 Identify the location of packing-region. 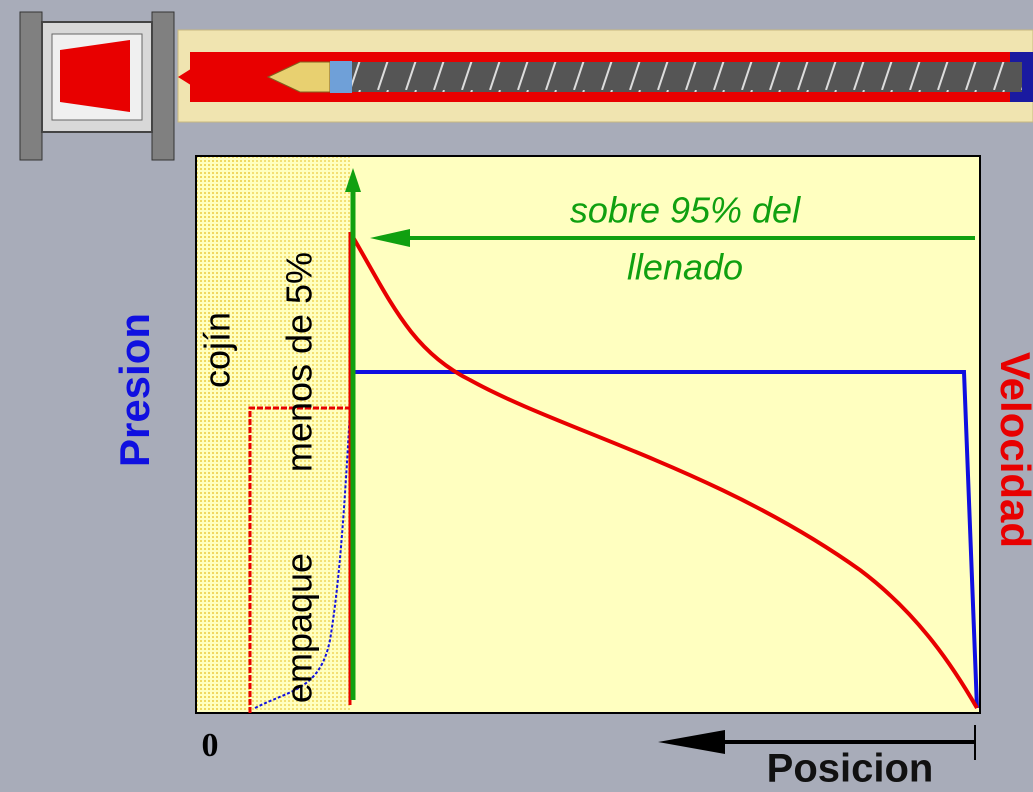
(300, 434).